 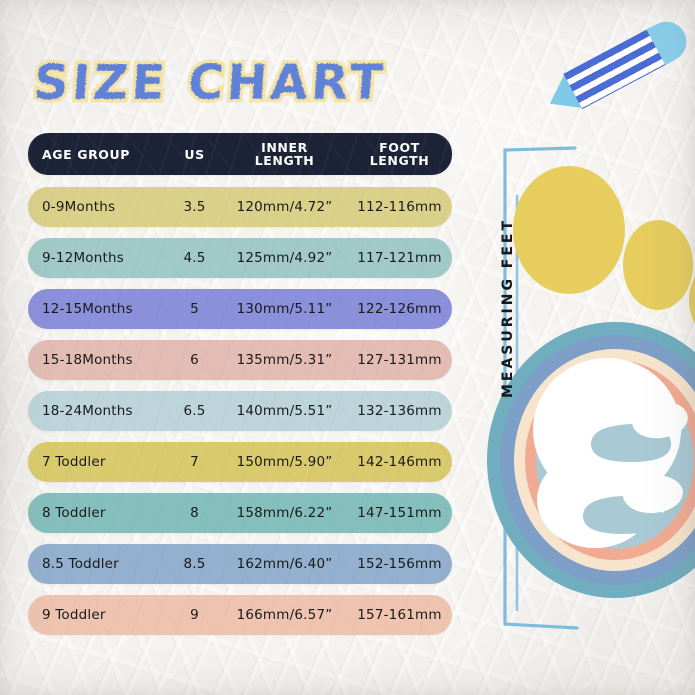 I want to click on column-header-foot-length: FOOT LENGTH, so click(x=399, y=154).